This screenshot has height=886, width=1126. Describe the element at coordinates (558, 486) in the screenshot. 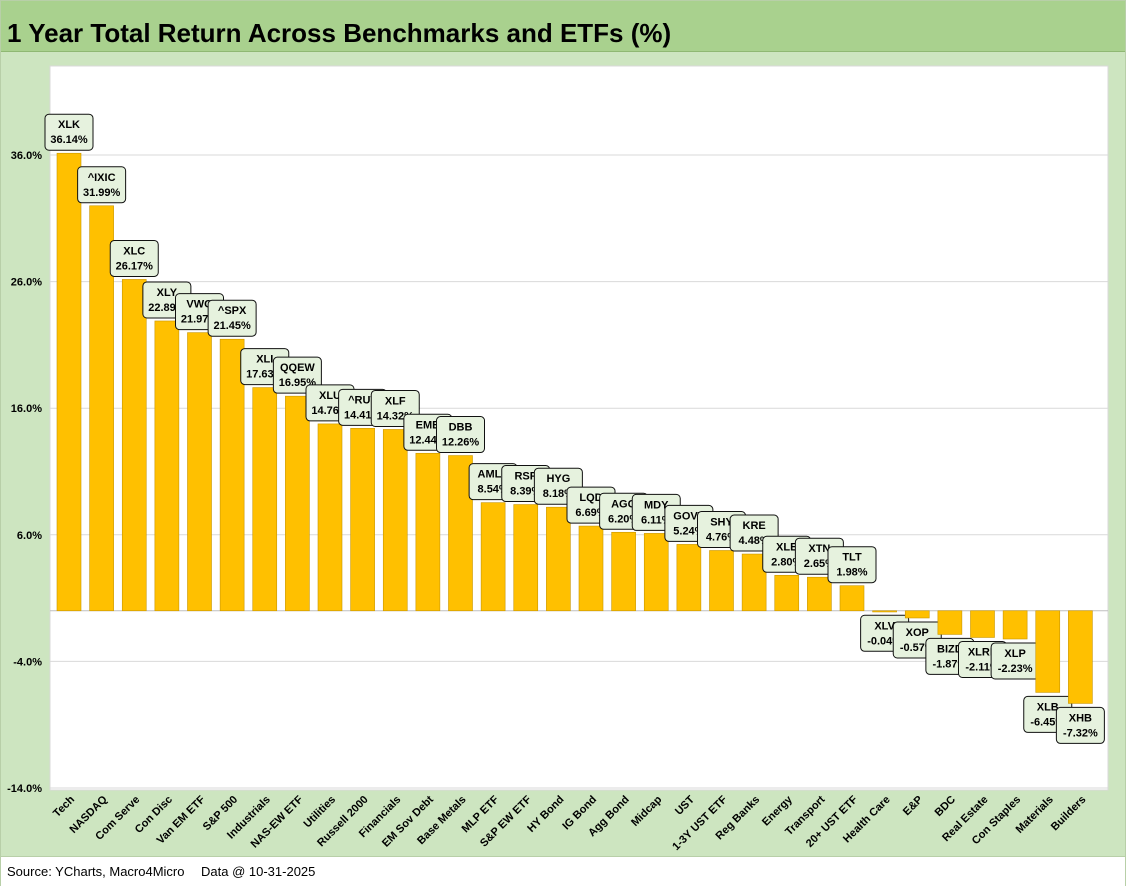

I see `data-label: HYG 8.18%` at that location.